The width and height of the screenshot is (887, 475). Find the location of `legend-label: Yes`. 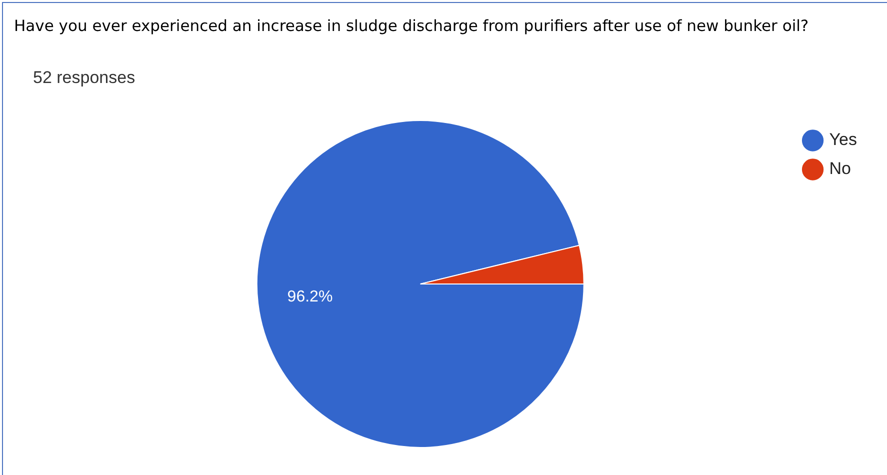

legend-label: Yes is located at coordinates (843, 140).